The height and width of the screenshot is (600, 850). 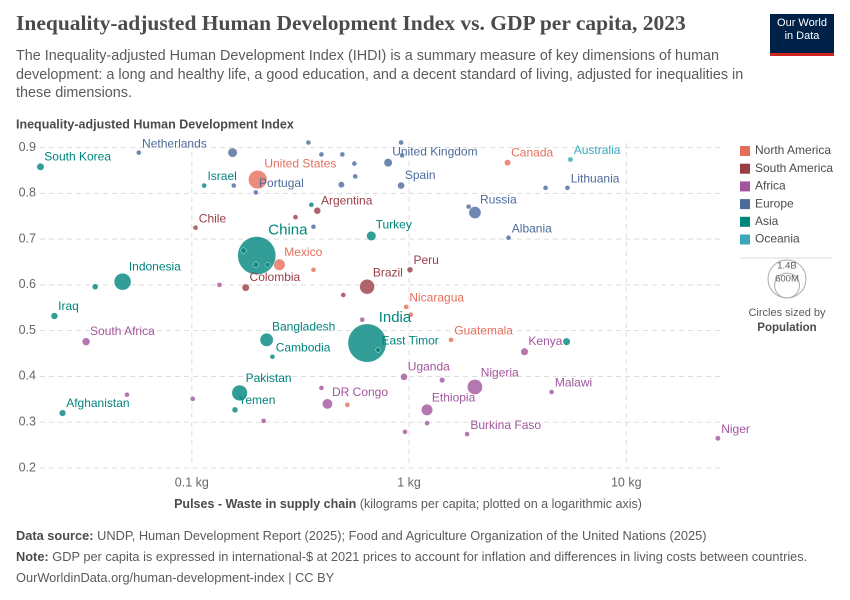 I want to click on point-label: Burkina Faso, so click(x=505, y=425).